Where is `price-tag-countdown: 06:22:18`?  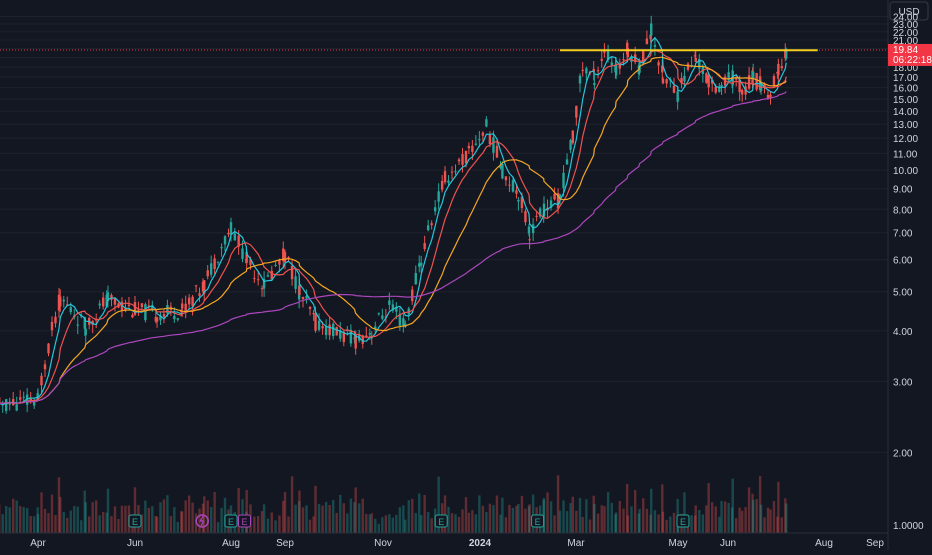
price-tag-countdown: 06:22:18 is located at coordinates (912, 60).